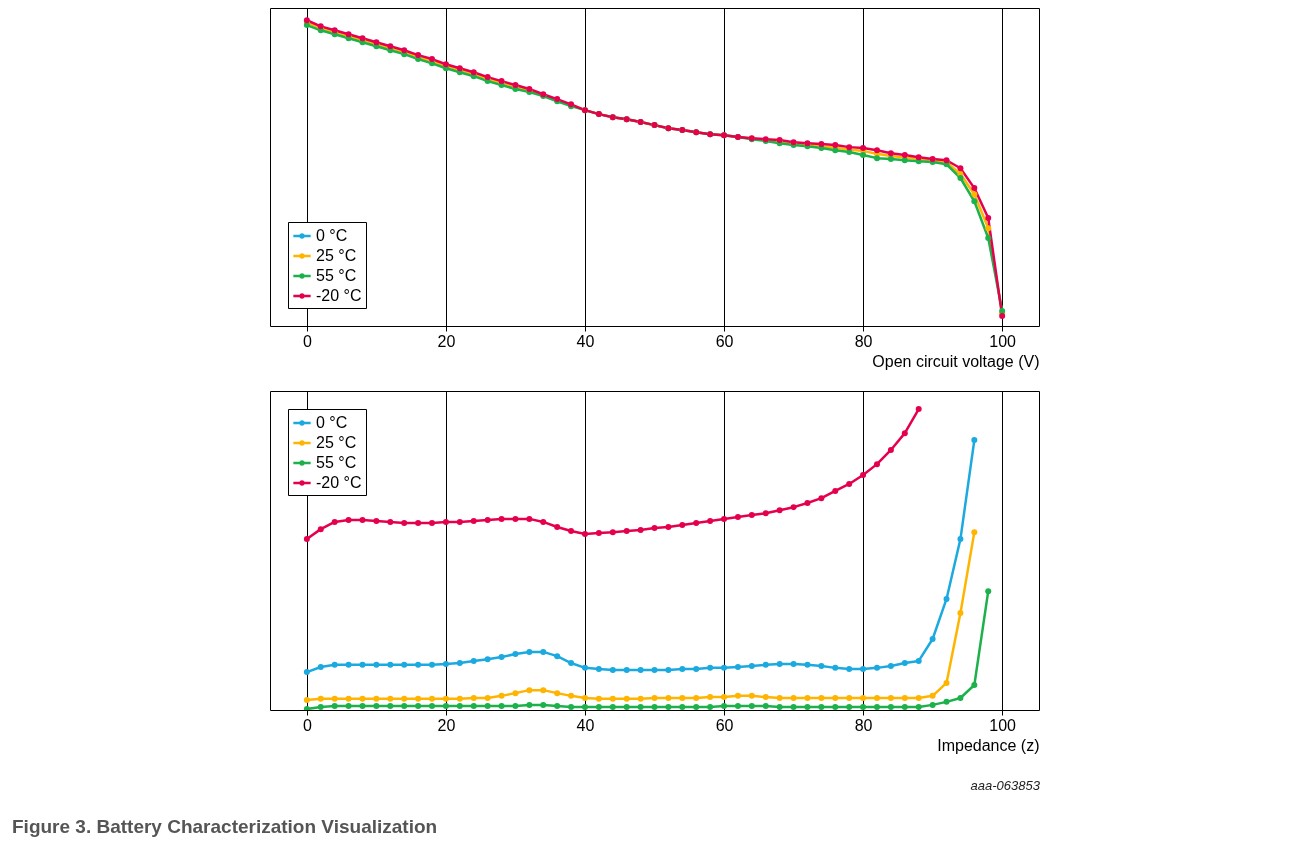 The height and width of the screenshot is (845, 1313). I want to click on x-axis-title: Impedance (z), so click(988, 745).